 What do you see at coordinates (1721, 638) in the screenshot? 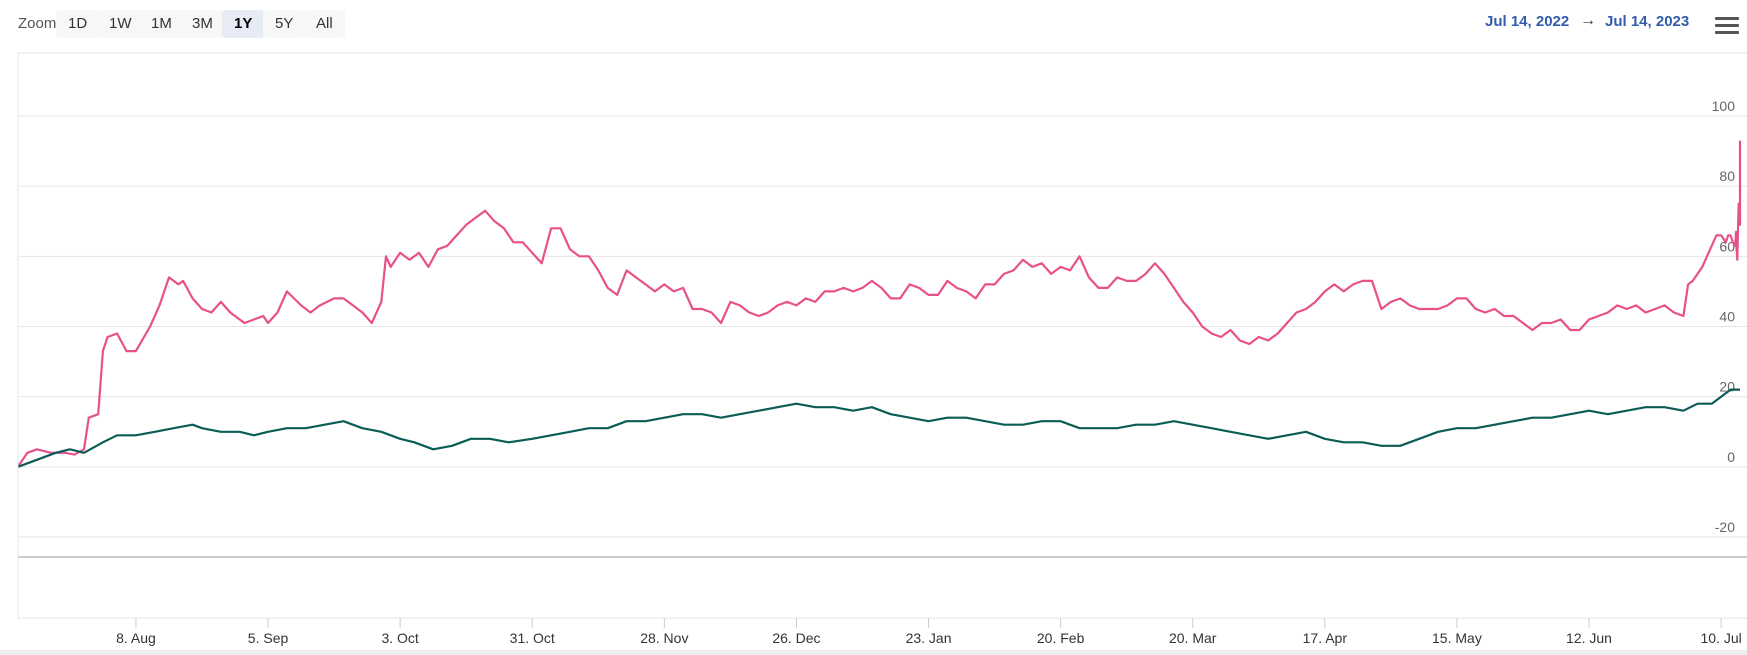
I see `x-tick-label: 10. Jul` at bounding box center [1721, 638].